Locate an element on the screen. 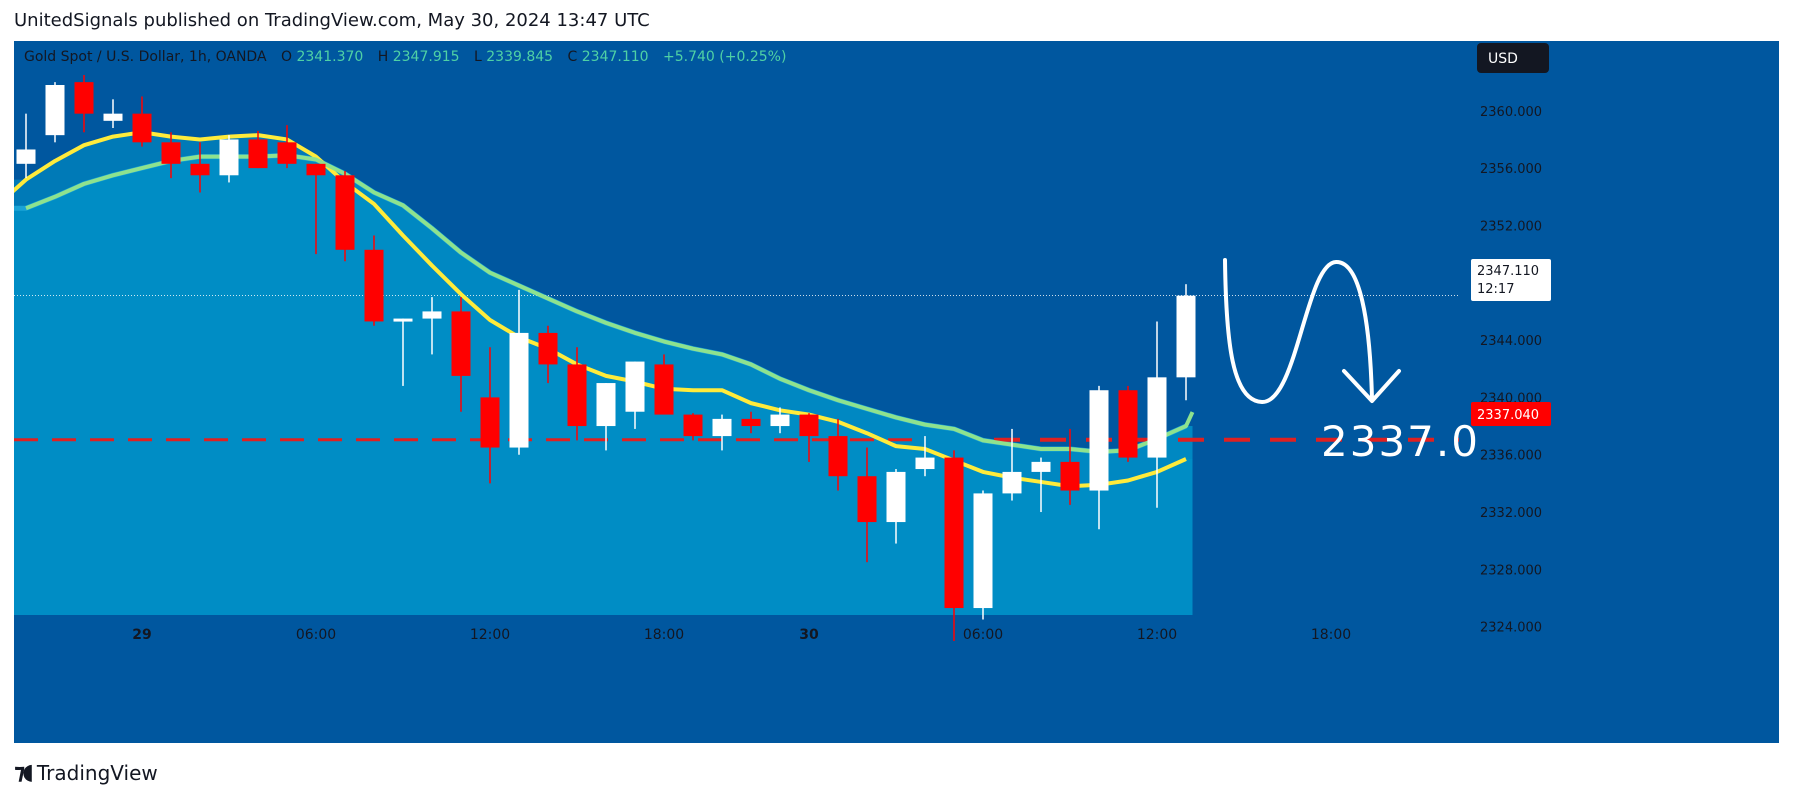  price-tag: 2347.110 12:17 is located at coordinates (1511, 280).